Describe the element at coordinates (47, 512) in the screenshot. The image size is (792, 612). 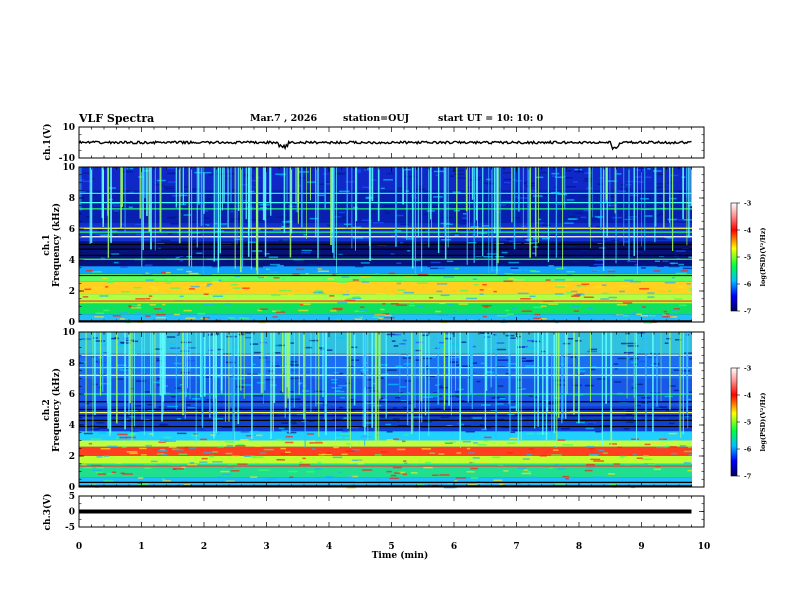
I see `ch3-voltage-axis-label: ch.3(V)` at that location.